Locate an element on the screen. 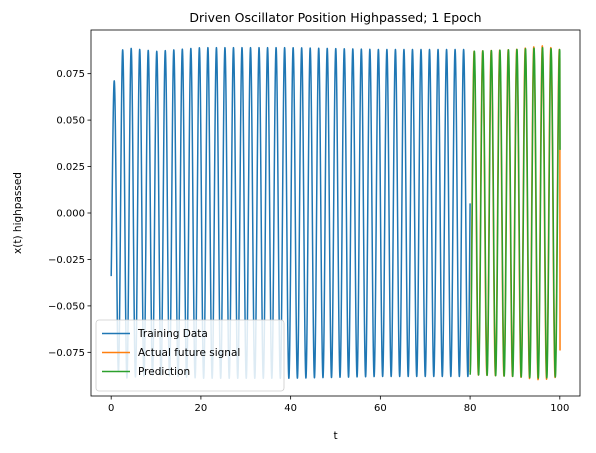 This screenshot has height=453, width=596. y-tick-label: 0.075 is located at coordinates (70, 74).